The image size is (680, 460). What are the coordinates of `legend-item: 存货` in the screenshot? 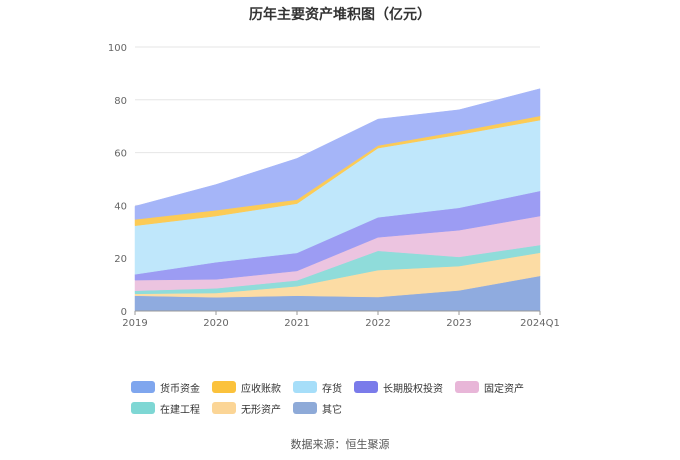 It's located at (317, 387).